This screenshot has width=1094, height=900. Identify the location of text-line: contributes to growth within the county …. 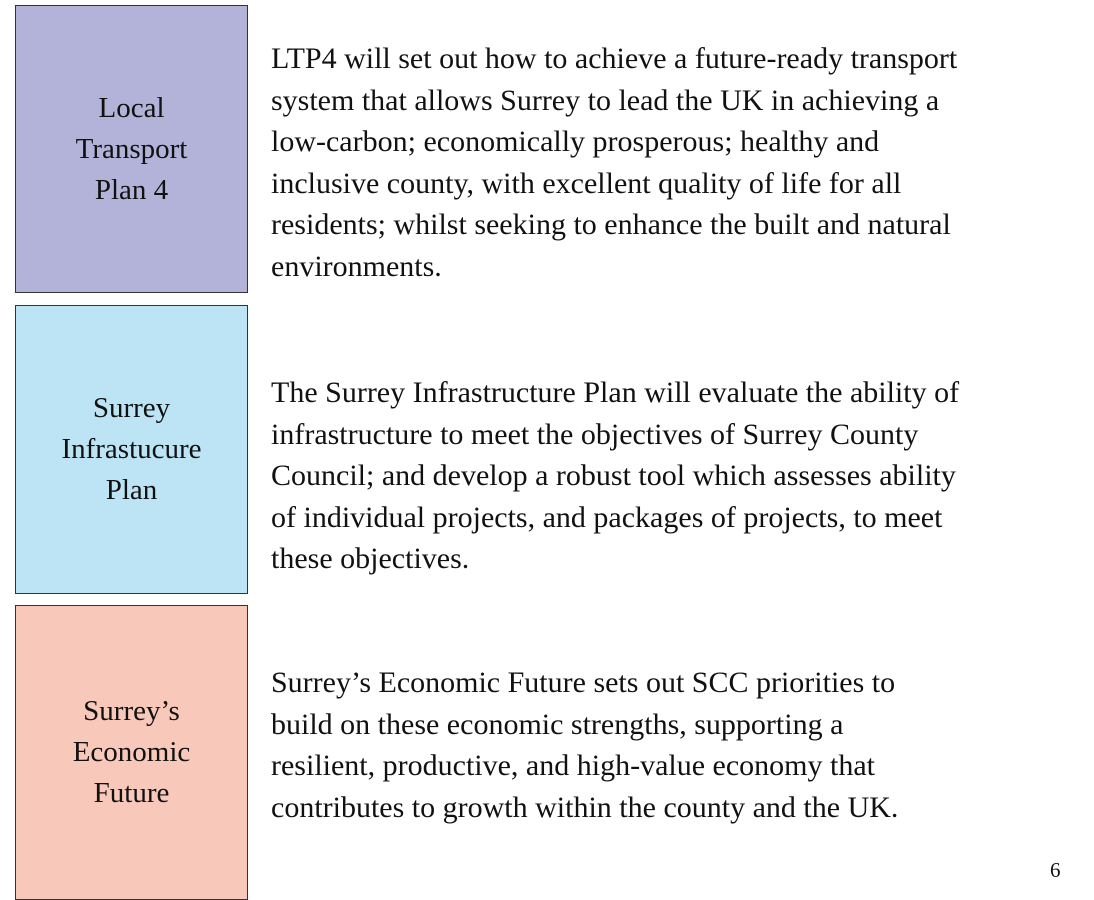
(585, 807).